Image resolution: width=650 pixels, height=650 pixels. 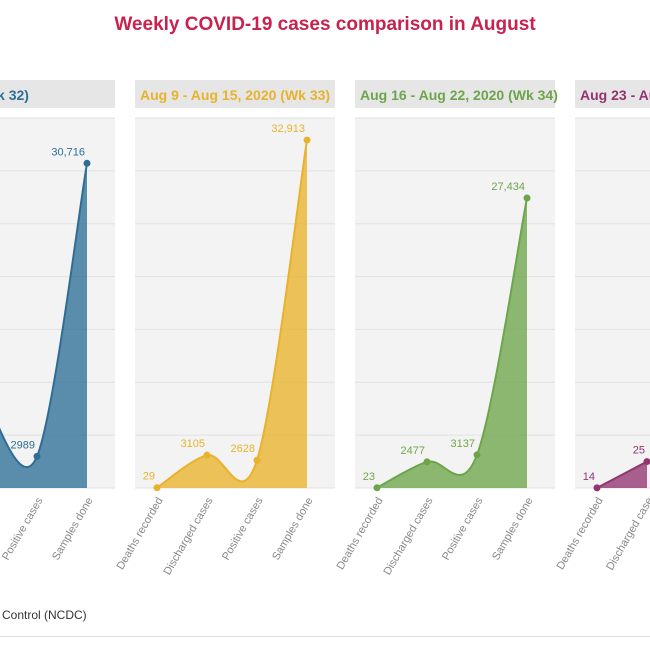 I want to click on panel-header-text: Aug 9 - Aug 15, 2020 (Wk 33), so click(x=235, y=95).